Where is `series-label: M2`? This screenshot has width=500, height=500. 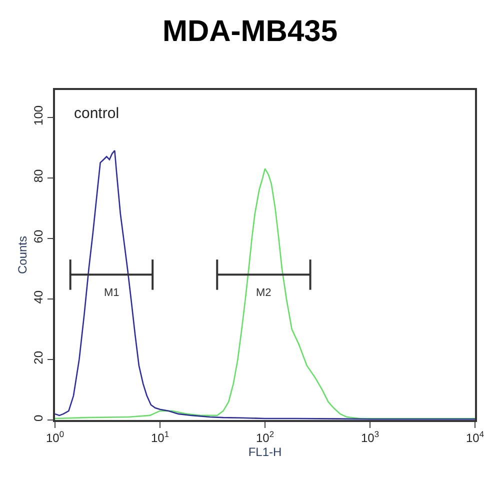 series-label: M2 is located at coordinates (264, 293).